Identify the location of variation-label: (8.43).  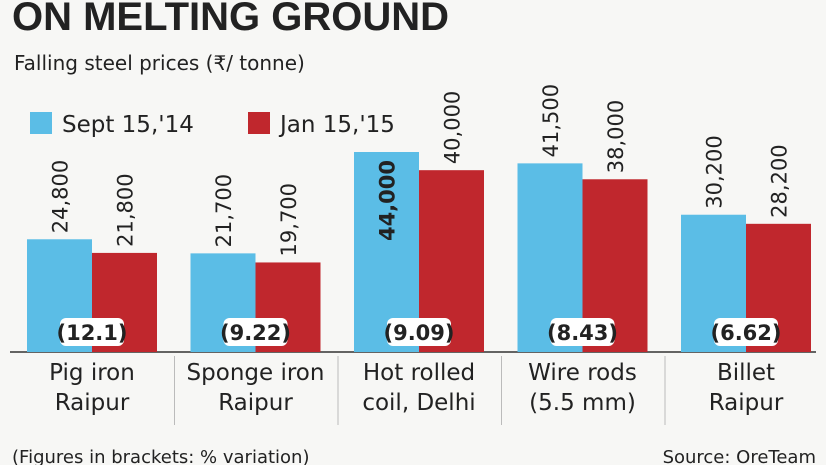
(582, 333).